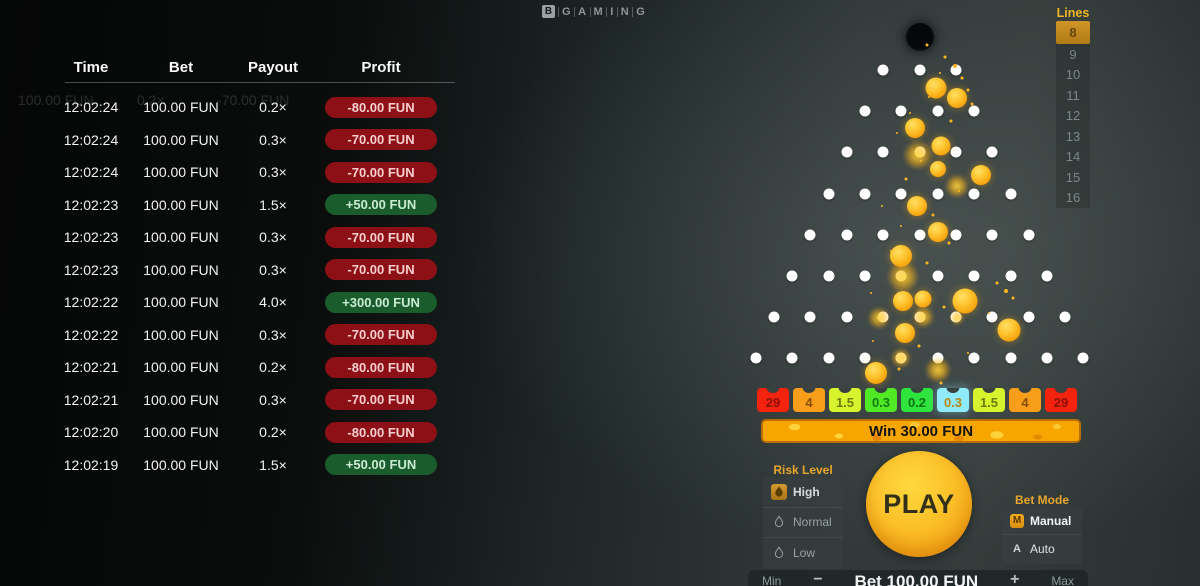 The width and height of the screenshot is (1200, 586). What do you see at coordinates (260, 82) in the screenshot?
I see `history-header-divider` at bounding box center [260, 82].